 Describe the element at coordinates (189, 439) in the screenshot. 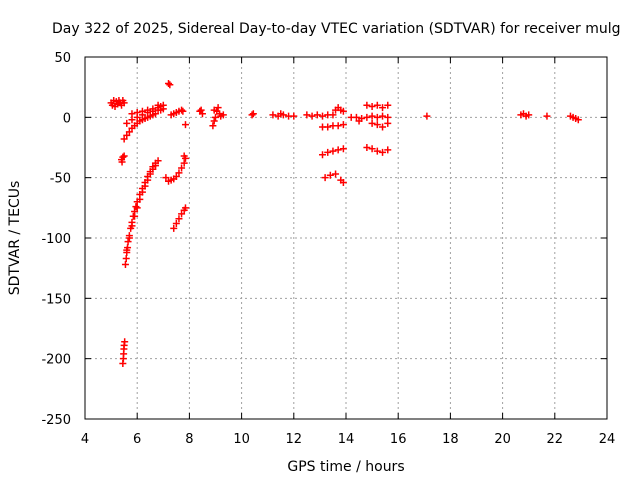

I see `x-tick-label: 8` at that location.